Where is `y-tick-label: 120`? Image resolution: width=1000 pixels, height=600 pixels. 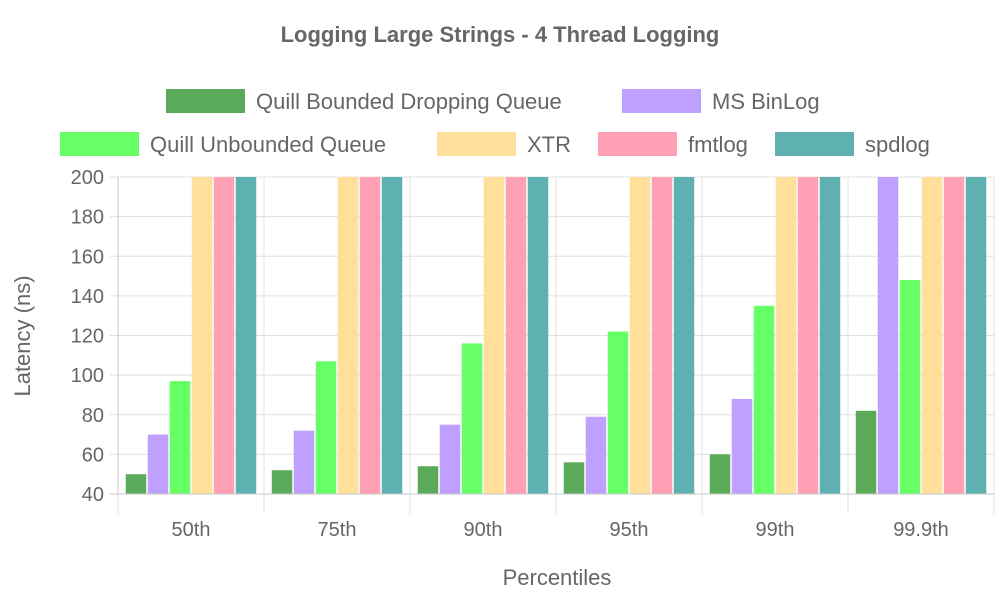 y-tick-label: 120 is located at coordinates (87, 337).